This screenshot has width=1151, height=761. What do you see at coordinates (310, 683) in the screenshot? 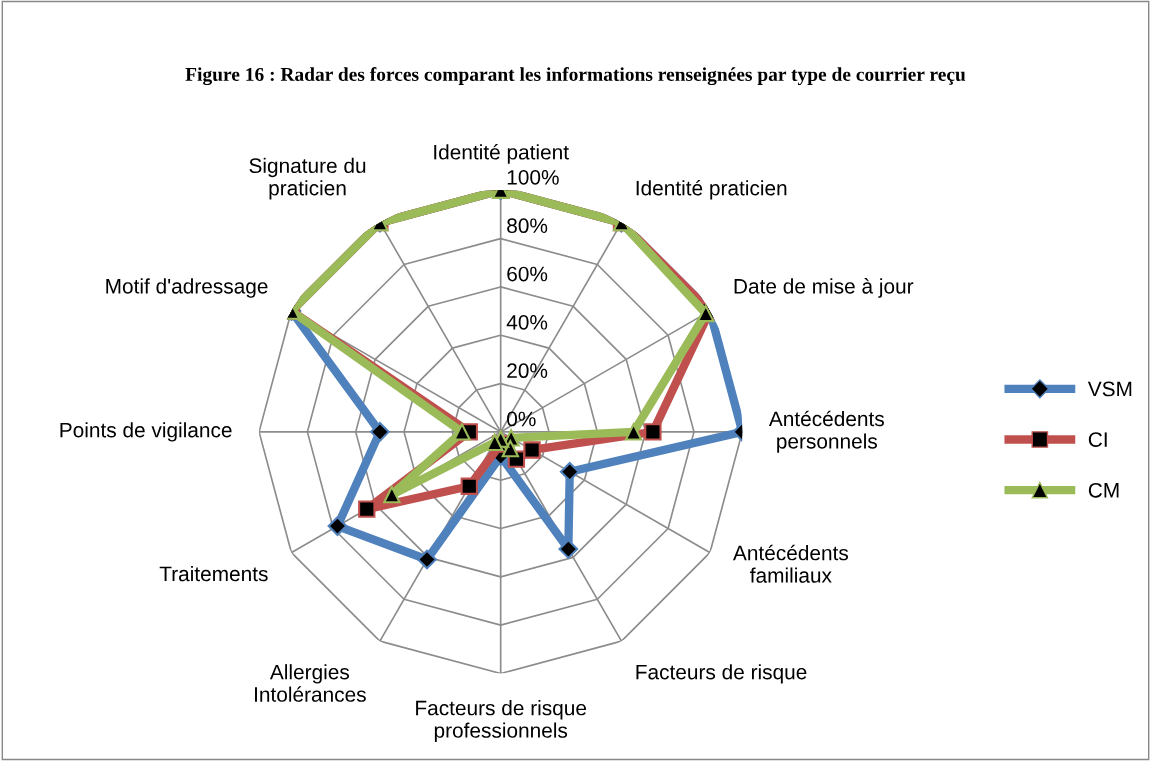
I see `spoke-label: Allergies Intolérances` at bounding box center [310, 683].